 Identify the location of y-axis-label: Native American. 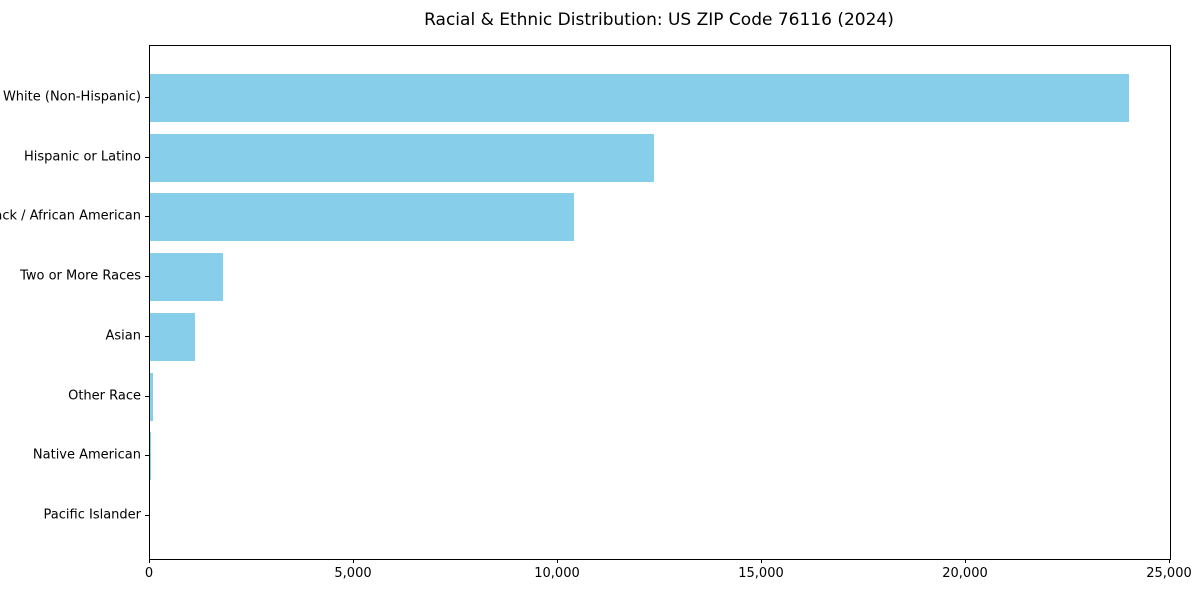
(86, 455).